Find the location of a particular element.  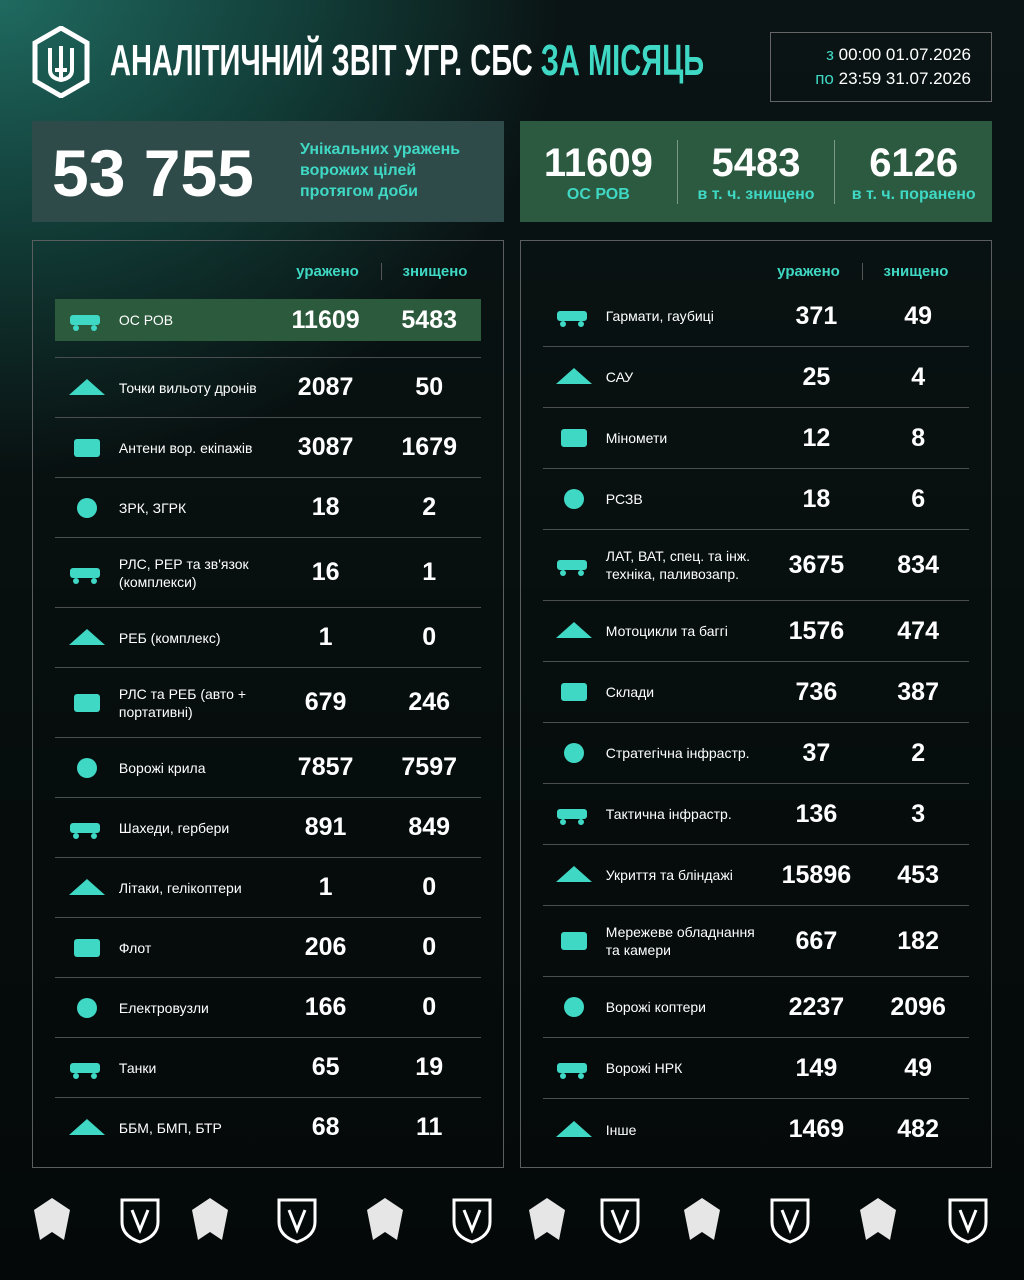

hit-count: 136 is located at coordinates (816, 813).